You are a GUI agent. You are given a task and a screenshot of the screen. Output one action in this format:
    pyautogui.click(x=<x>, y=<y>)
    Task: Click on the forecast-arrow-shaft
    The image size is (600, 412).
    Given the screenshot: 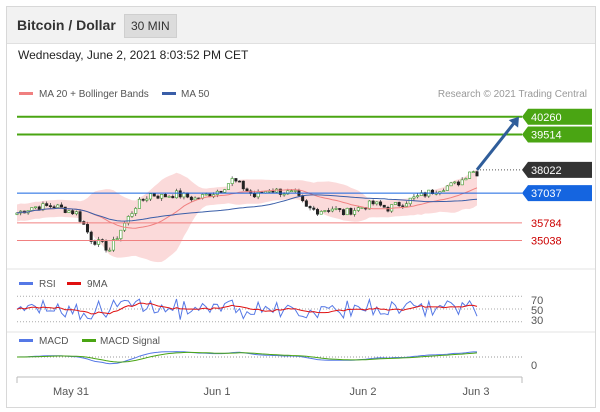 What is the action you would take?
    pyautogui.click(x=495, y=146)
    